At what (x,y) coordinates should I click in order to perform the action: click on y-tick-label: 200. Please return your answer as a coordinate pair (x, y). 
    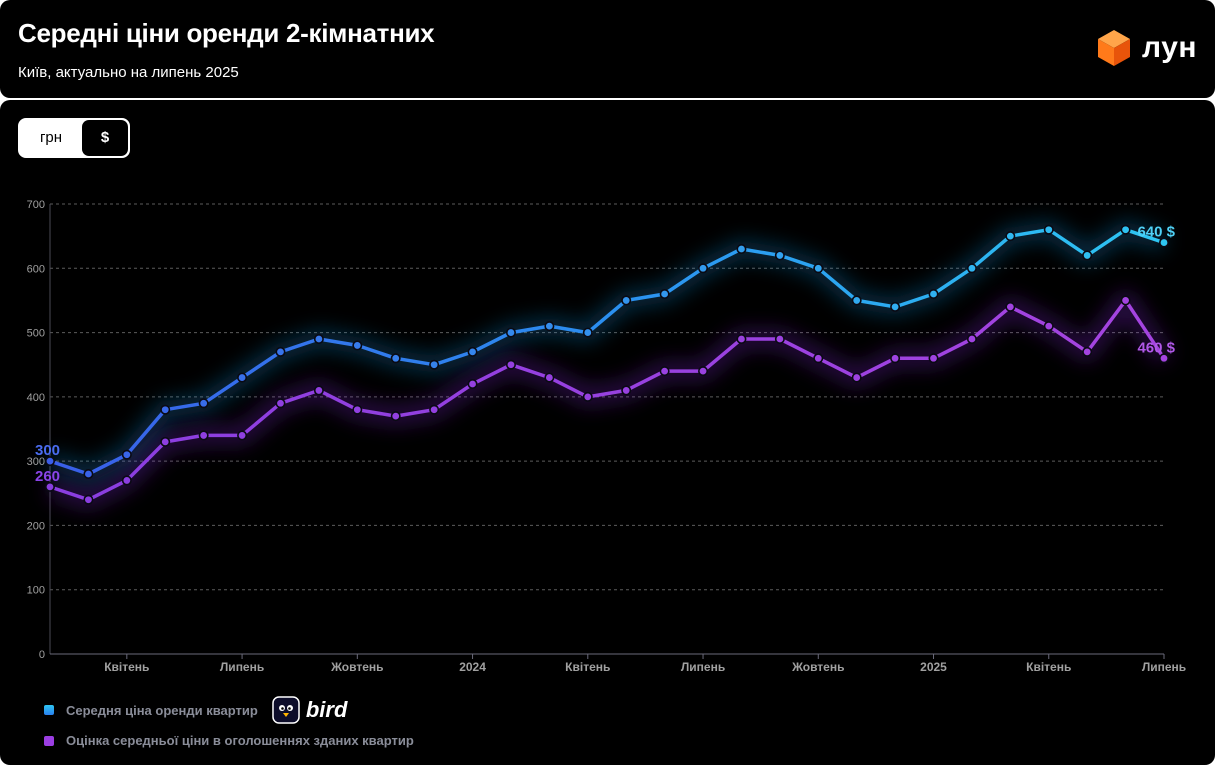
    Looking at the image, I should click on (36, 526).